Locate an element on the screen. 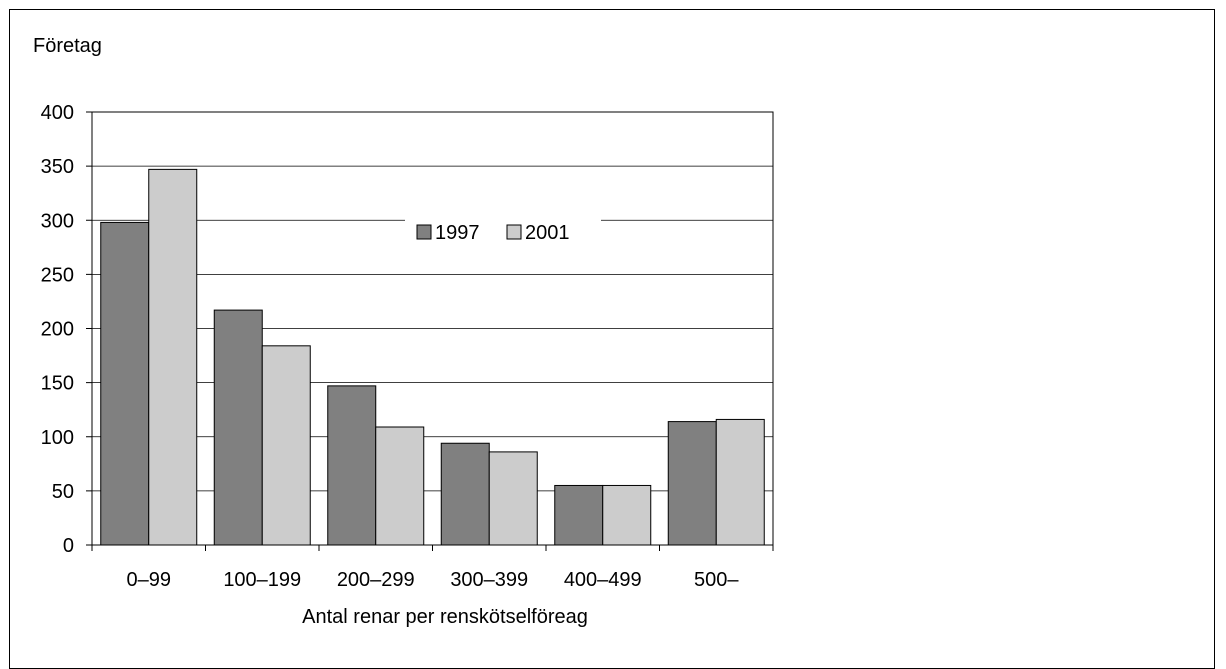  x-axis-label: Antal renar per renskötselföreag is located at coordinates (445, 617).